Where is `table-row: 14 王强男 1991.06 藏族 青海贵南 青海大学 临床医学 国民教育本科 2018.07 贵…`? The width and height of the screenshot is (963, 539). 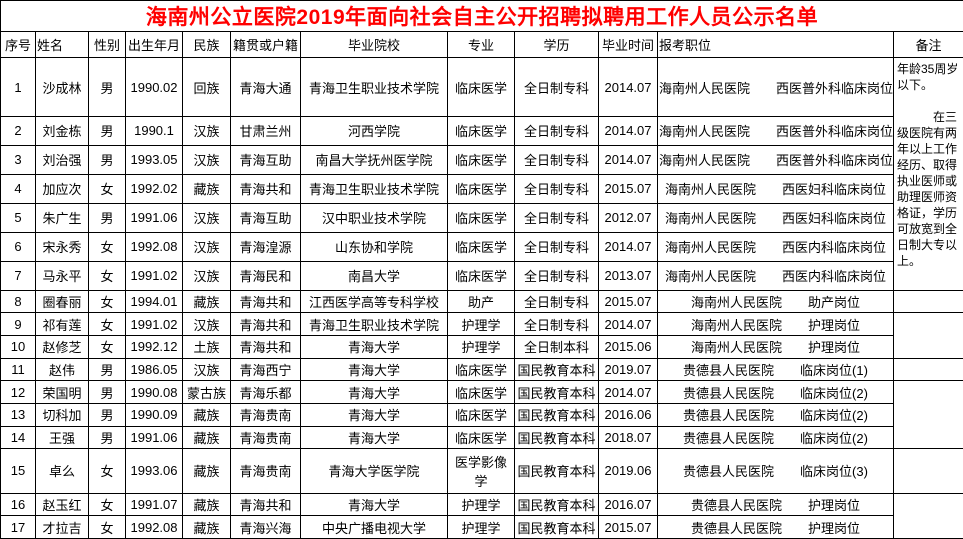
table-row: 14 王强男 1991.06 藏族 青海贵南 青海大学 临床医学 国民教育本科 2018.07 贵… is located at coordinates (481, 437).